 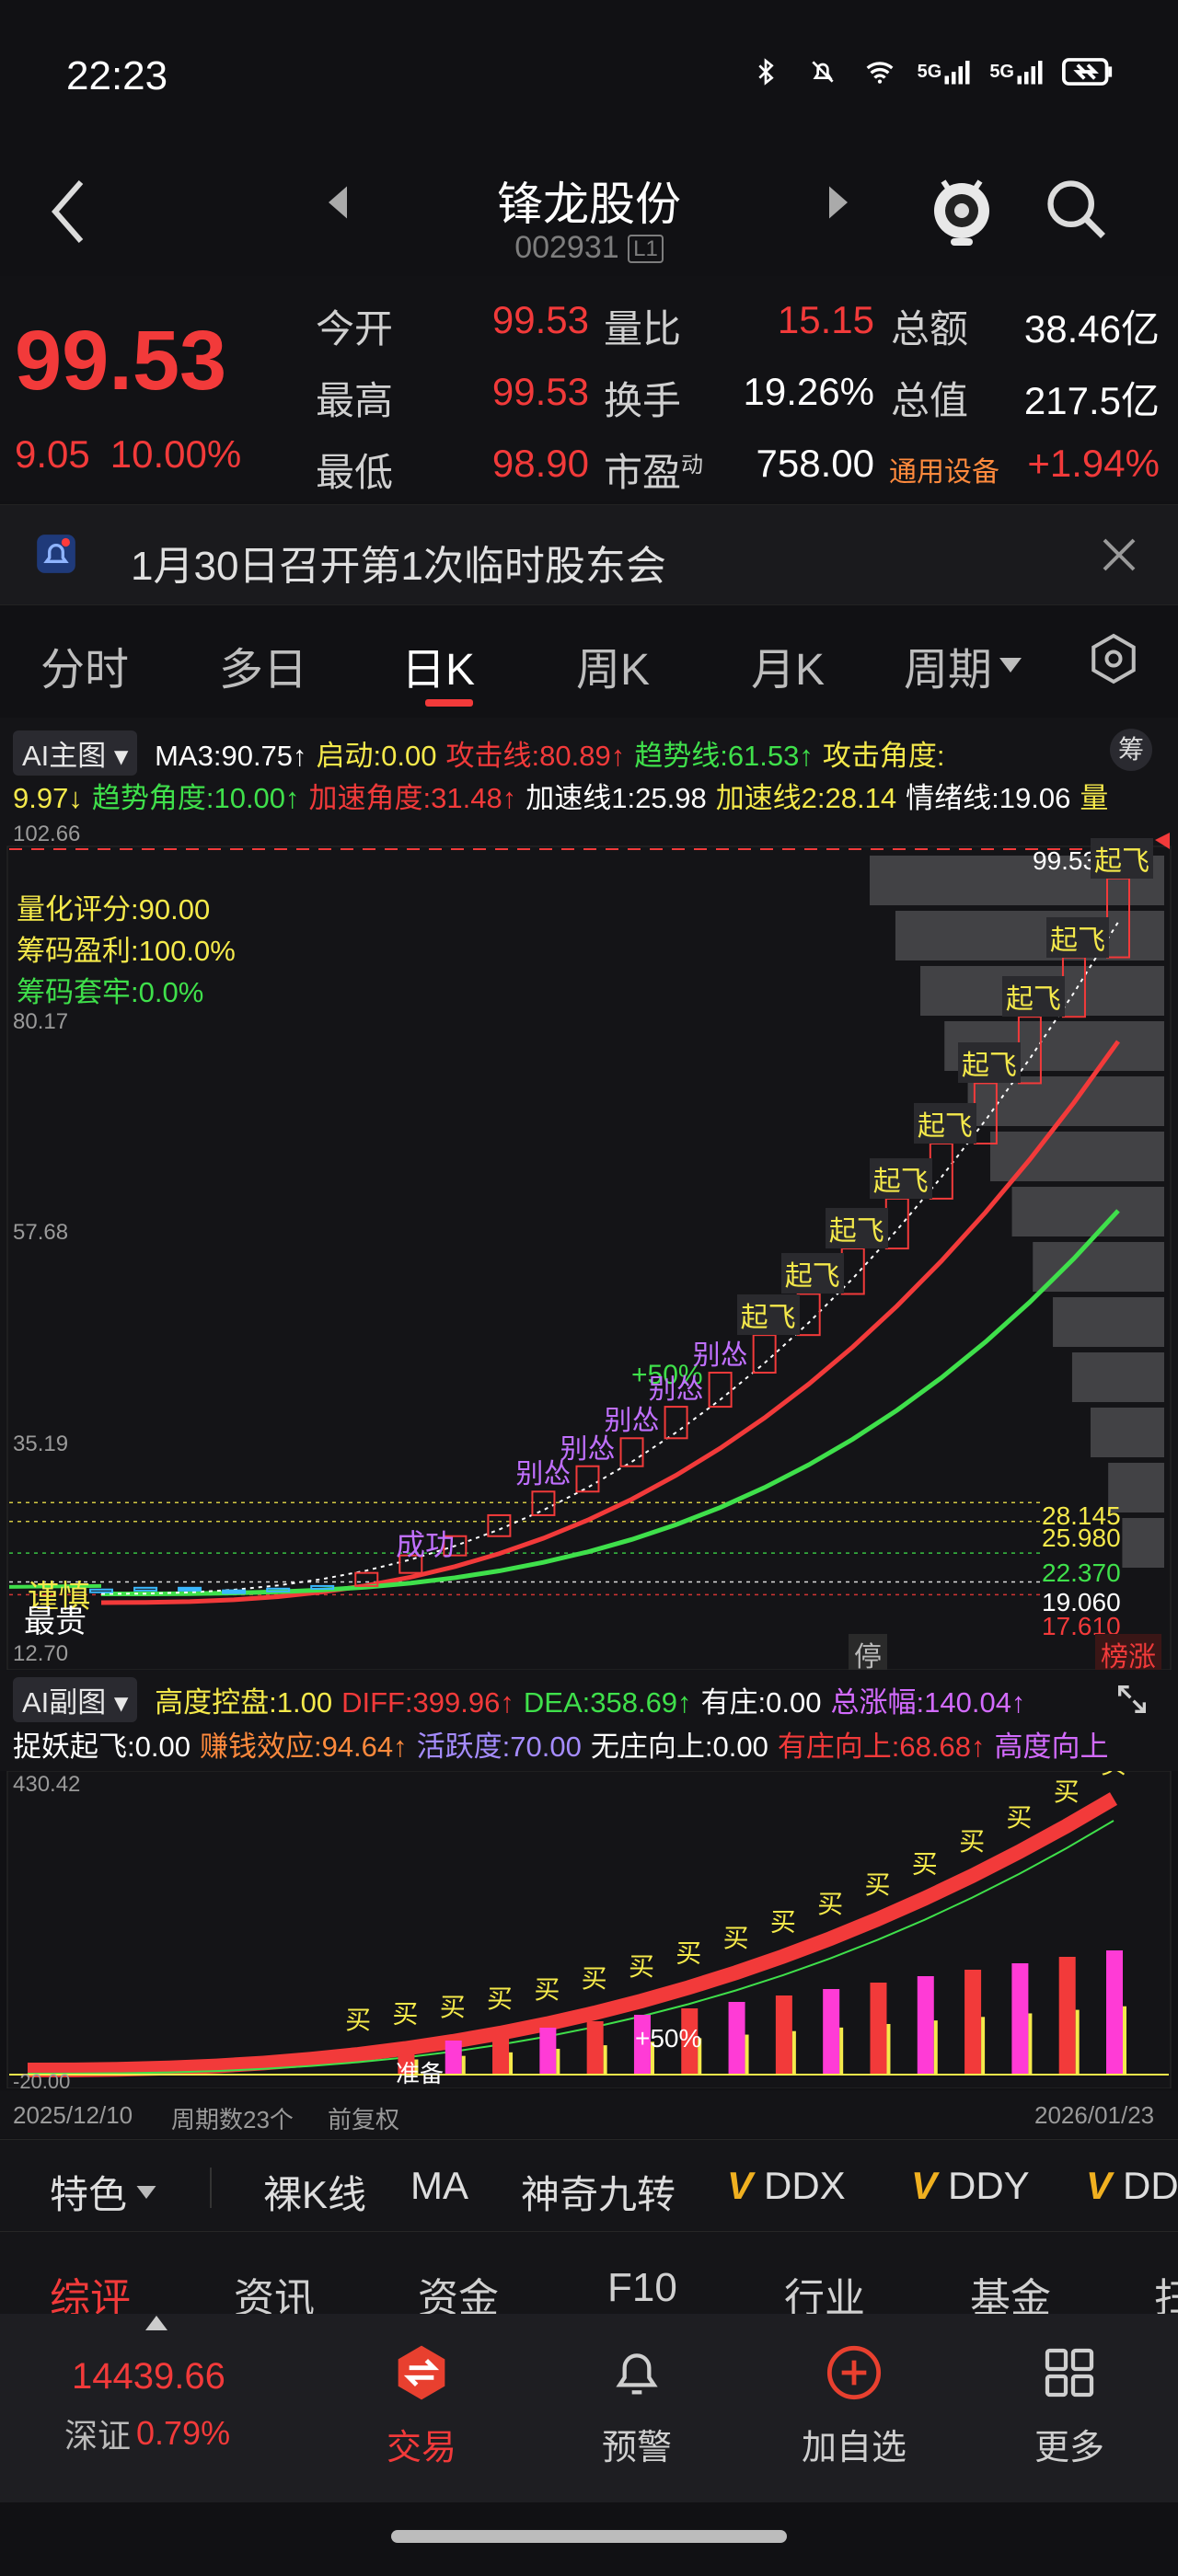 What do you see at coordinates (59, 1597) in the screenshot?
I see `marker-caution: 谨慎` at bounding box center [59, 1597].